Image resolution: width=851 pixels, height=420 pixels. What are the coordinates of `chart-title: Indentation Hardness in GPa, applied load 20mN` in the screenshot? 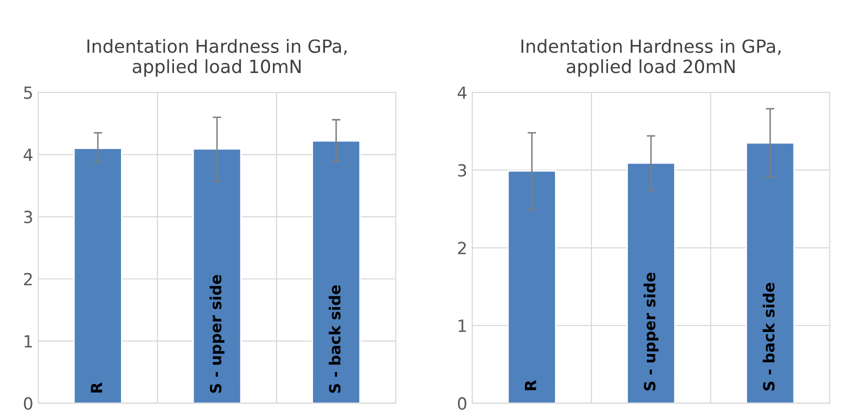 It's located at (651, 58).